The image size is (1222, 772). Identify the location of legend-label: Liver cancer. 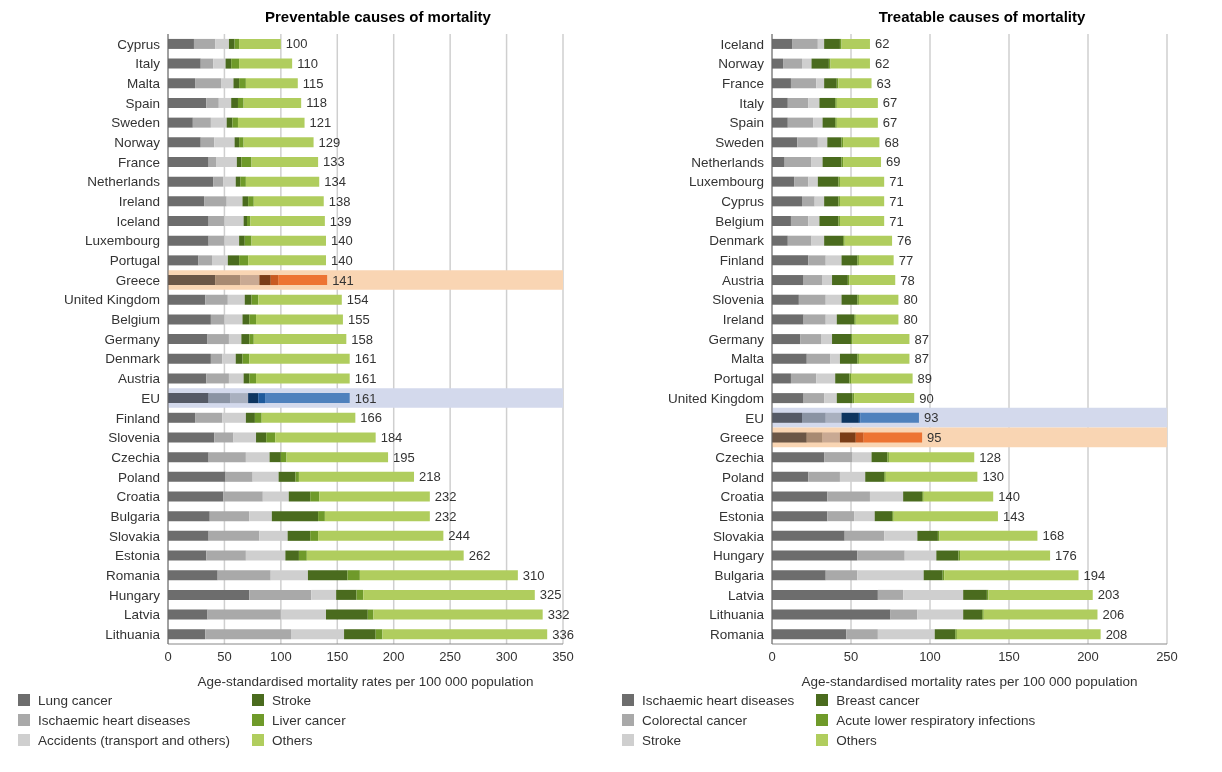
(309, 720).